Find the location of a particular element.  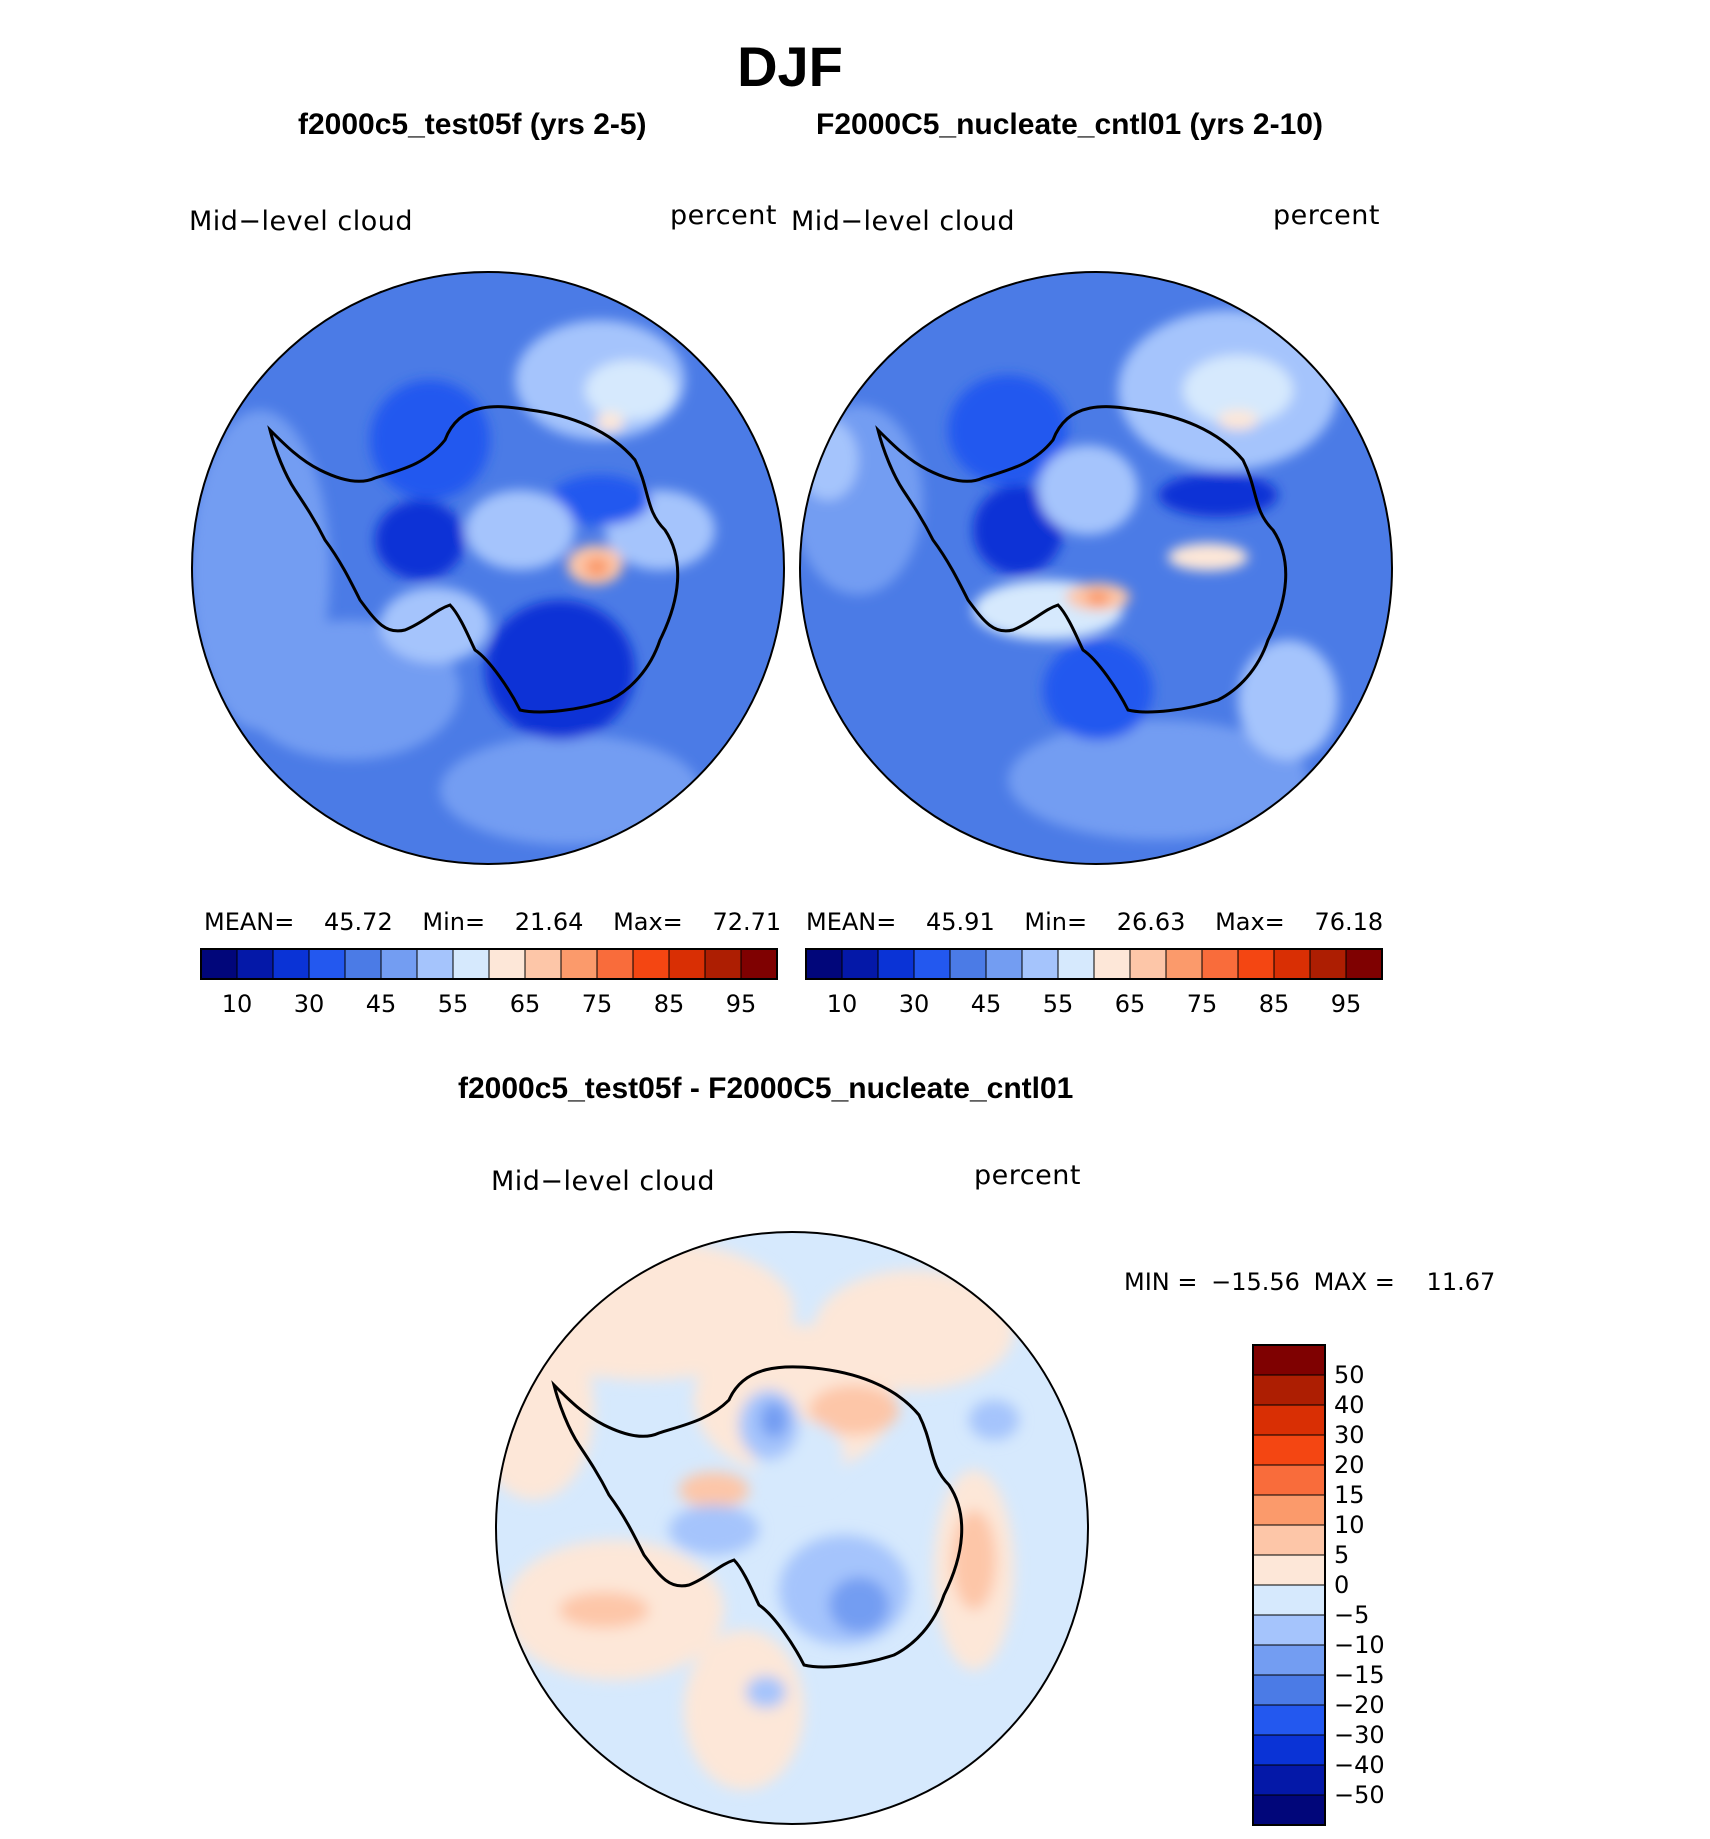

difference-colorbar-tick-label: 10 is located at coordinates (1349, 1525).